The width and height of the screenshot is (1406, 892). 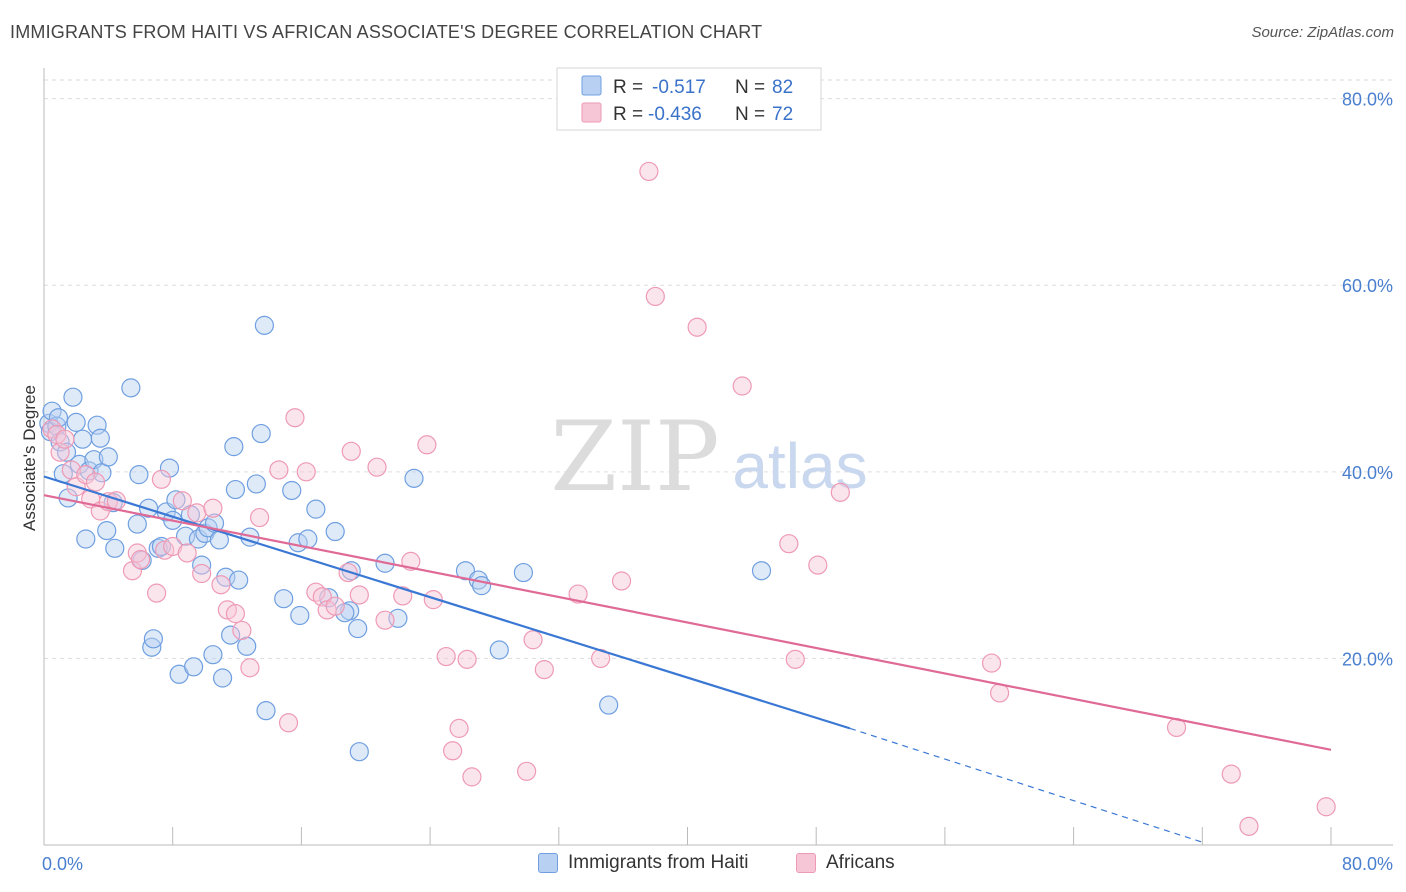 What do you see at coordinates (1026, 785) in the screenshot?
I see `trend-line-dashed-haiti` at bounding box center [1026, 785].